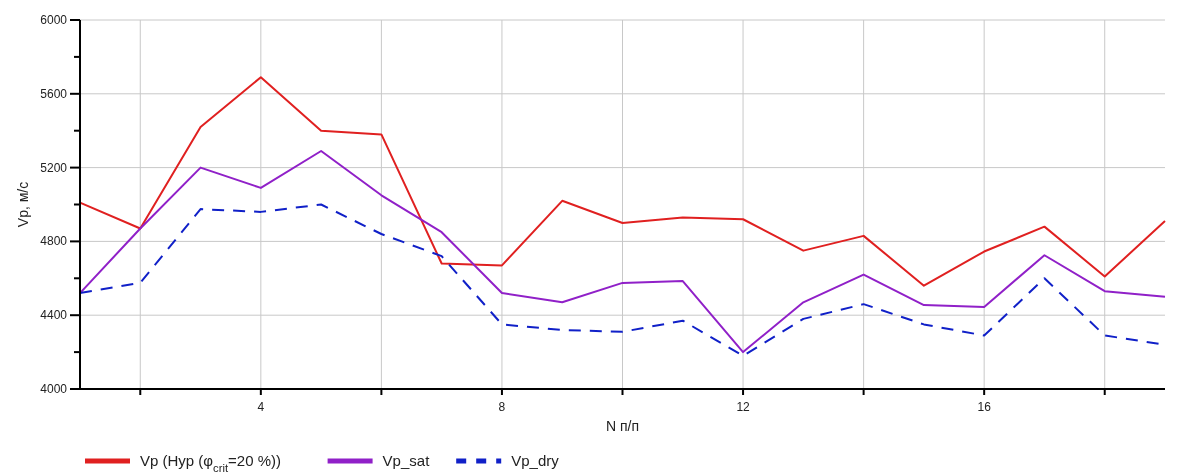 The height and width of the screenshot is (473, 1181). I want to click on x-tick-label: 16, so click(984, 407).